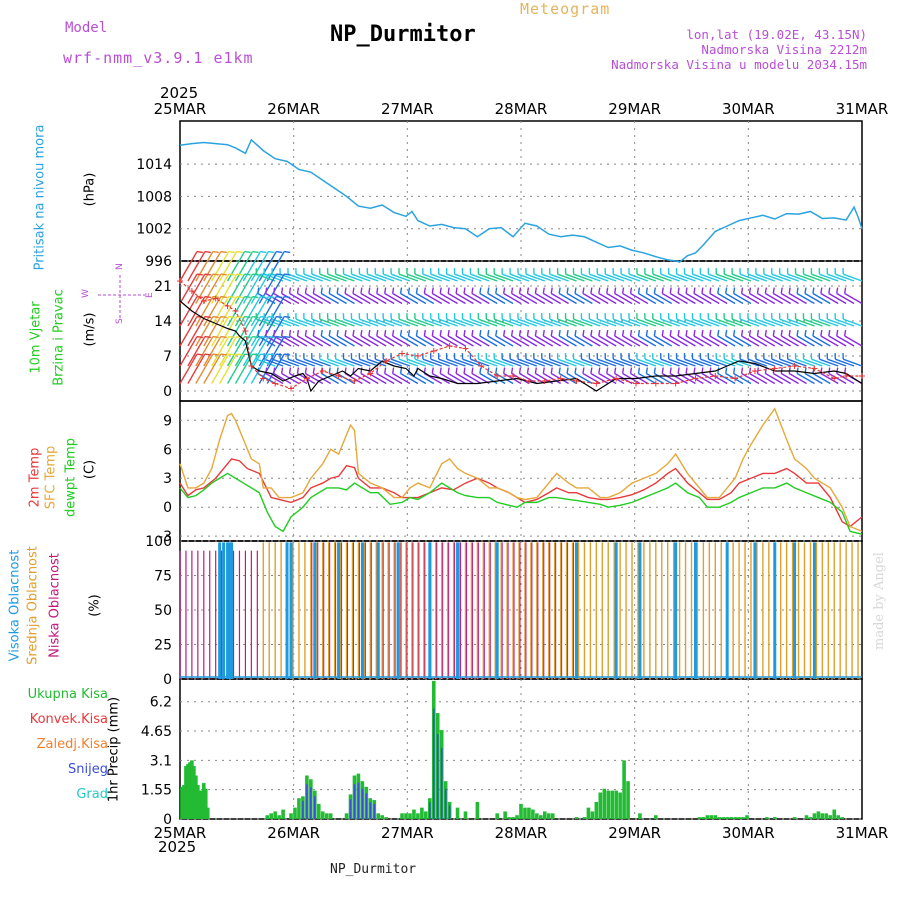 The image size is (900, 900). What do you see at coordinates (862, 833) in the screenshot?
I see `x-tick-label-bottom: 31MAR` at bounding box center [862, 833].